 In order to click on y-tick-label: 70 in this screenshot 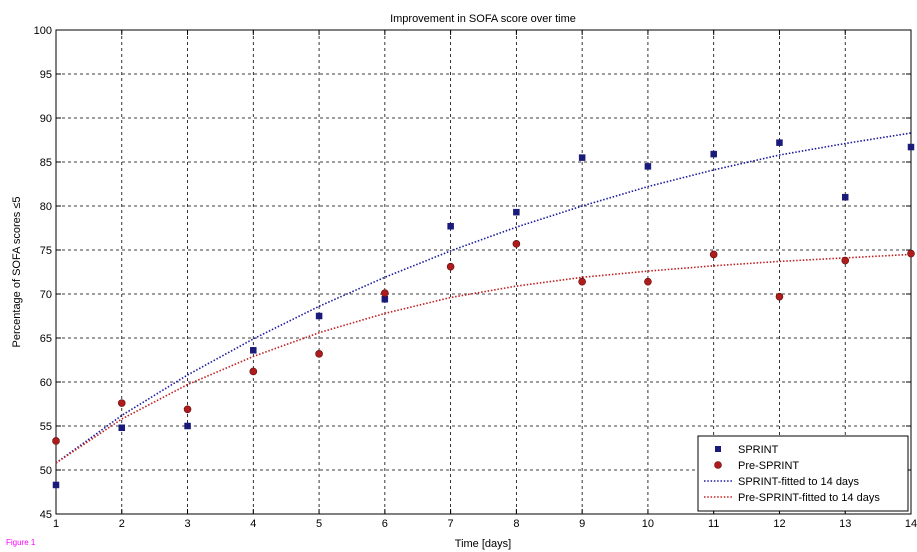, I will do `click(46, 295)`.